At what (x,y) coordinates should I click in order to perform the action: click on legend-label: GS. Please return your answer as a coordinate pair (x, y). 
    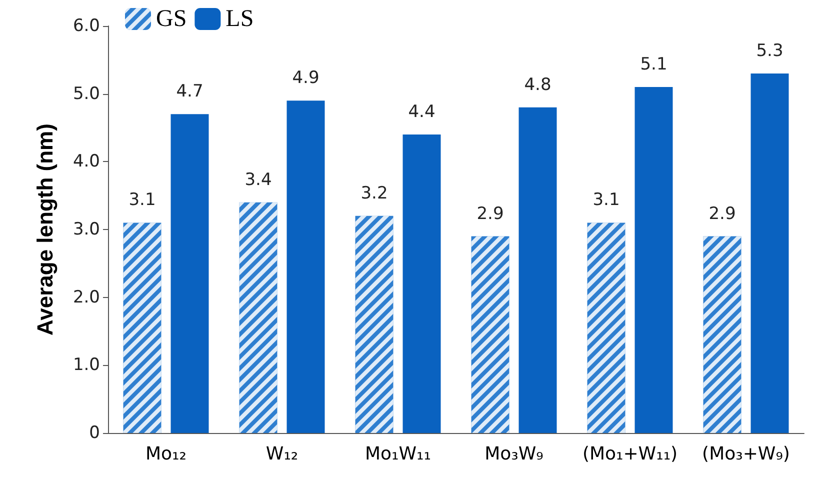
    Looking at the image, I should click on (171, 19).